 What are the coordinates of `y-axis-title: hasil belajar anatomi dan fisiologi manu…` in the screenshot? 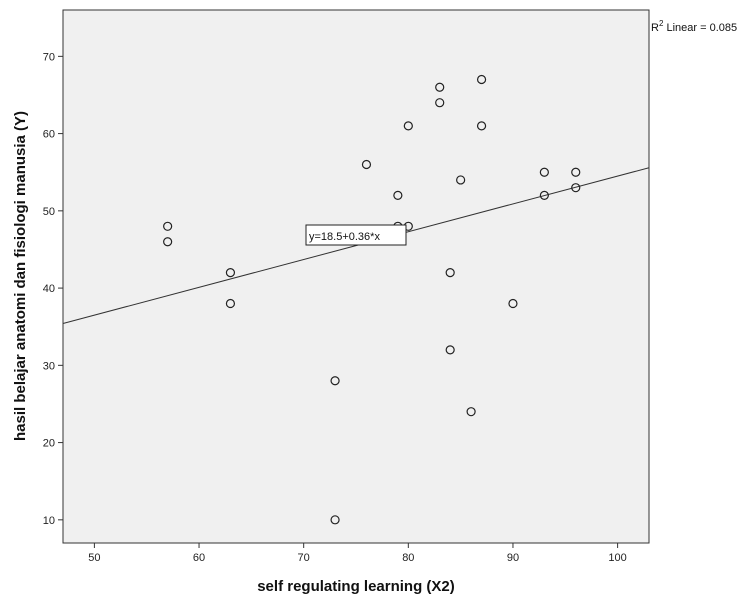 It's located at (20, 276).